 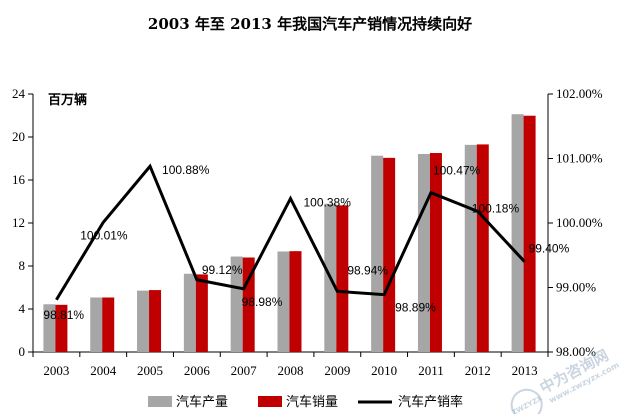 What do you see at coordinates (150, 370) in the screenshot?
I see `x-tick-label: 2005` at bounding box center [150, 370].